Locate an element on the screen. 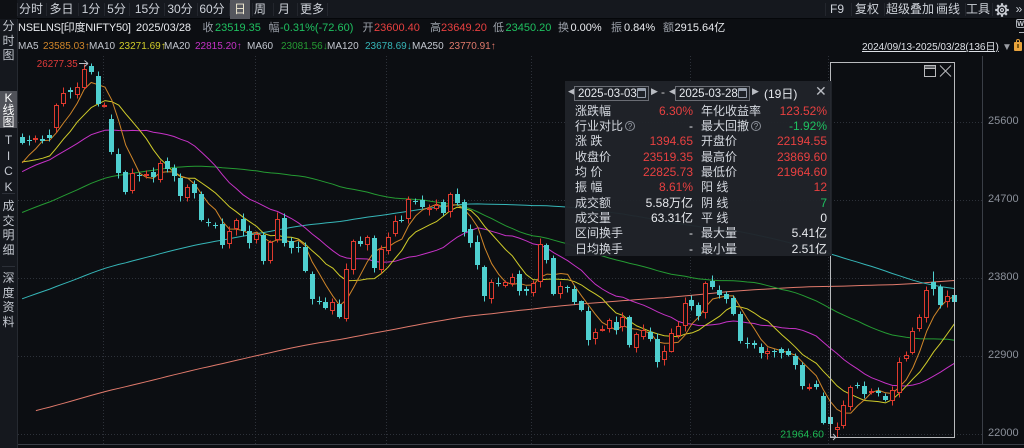 Image resolution: width=1024 pixels, height=448 pixels. svg-text: 26277.35 is located at coordinates (57, 64).